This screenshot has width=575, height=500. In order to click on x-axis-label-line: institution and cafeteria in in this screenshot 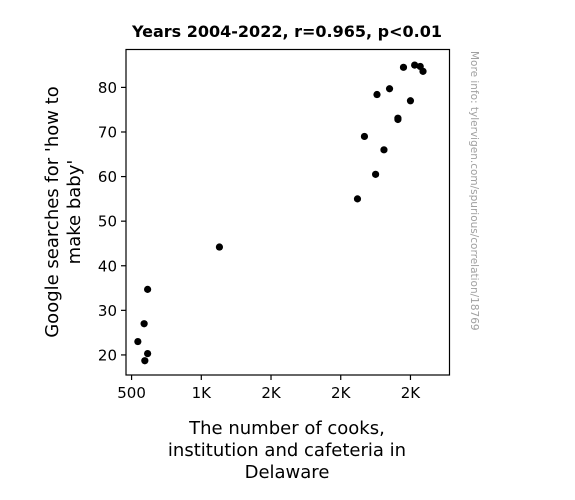, I will do `click(287, 450)`.